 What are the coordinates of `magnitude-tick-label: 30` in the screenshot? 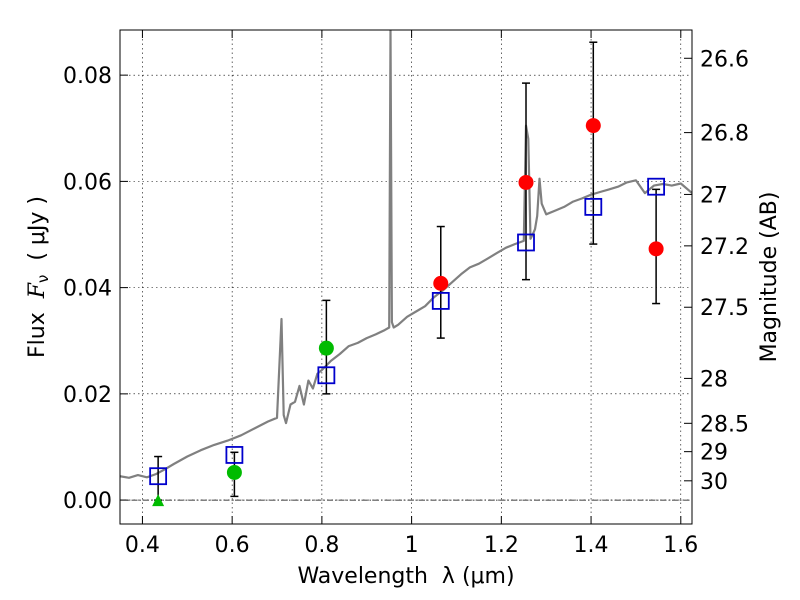 It's located at (714, 482).